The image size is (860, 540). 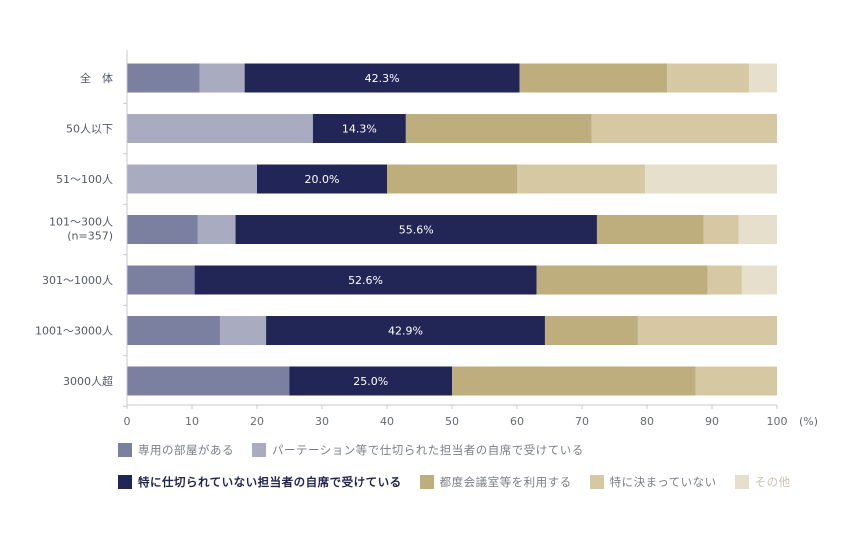 I want to click on legend-item-dedicated-room: 専用の部屋がある, so click(x=176, y=450).